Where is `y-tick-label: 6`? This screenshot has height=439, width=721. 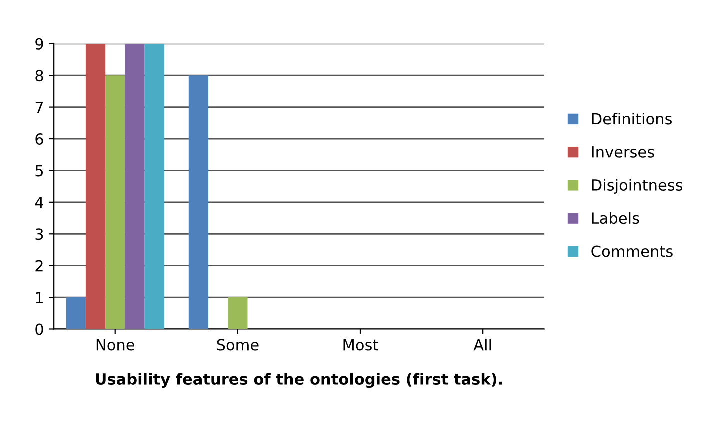
y-tick-label: 6 is located at coordinates (40, 139).